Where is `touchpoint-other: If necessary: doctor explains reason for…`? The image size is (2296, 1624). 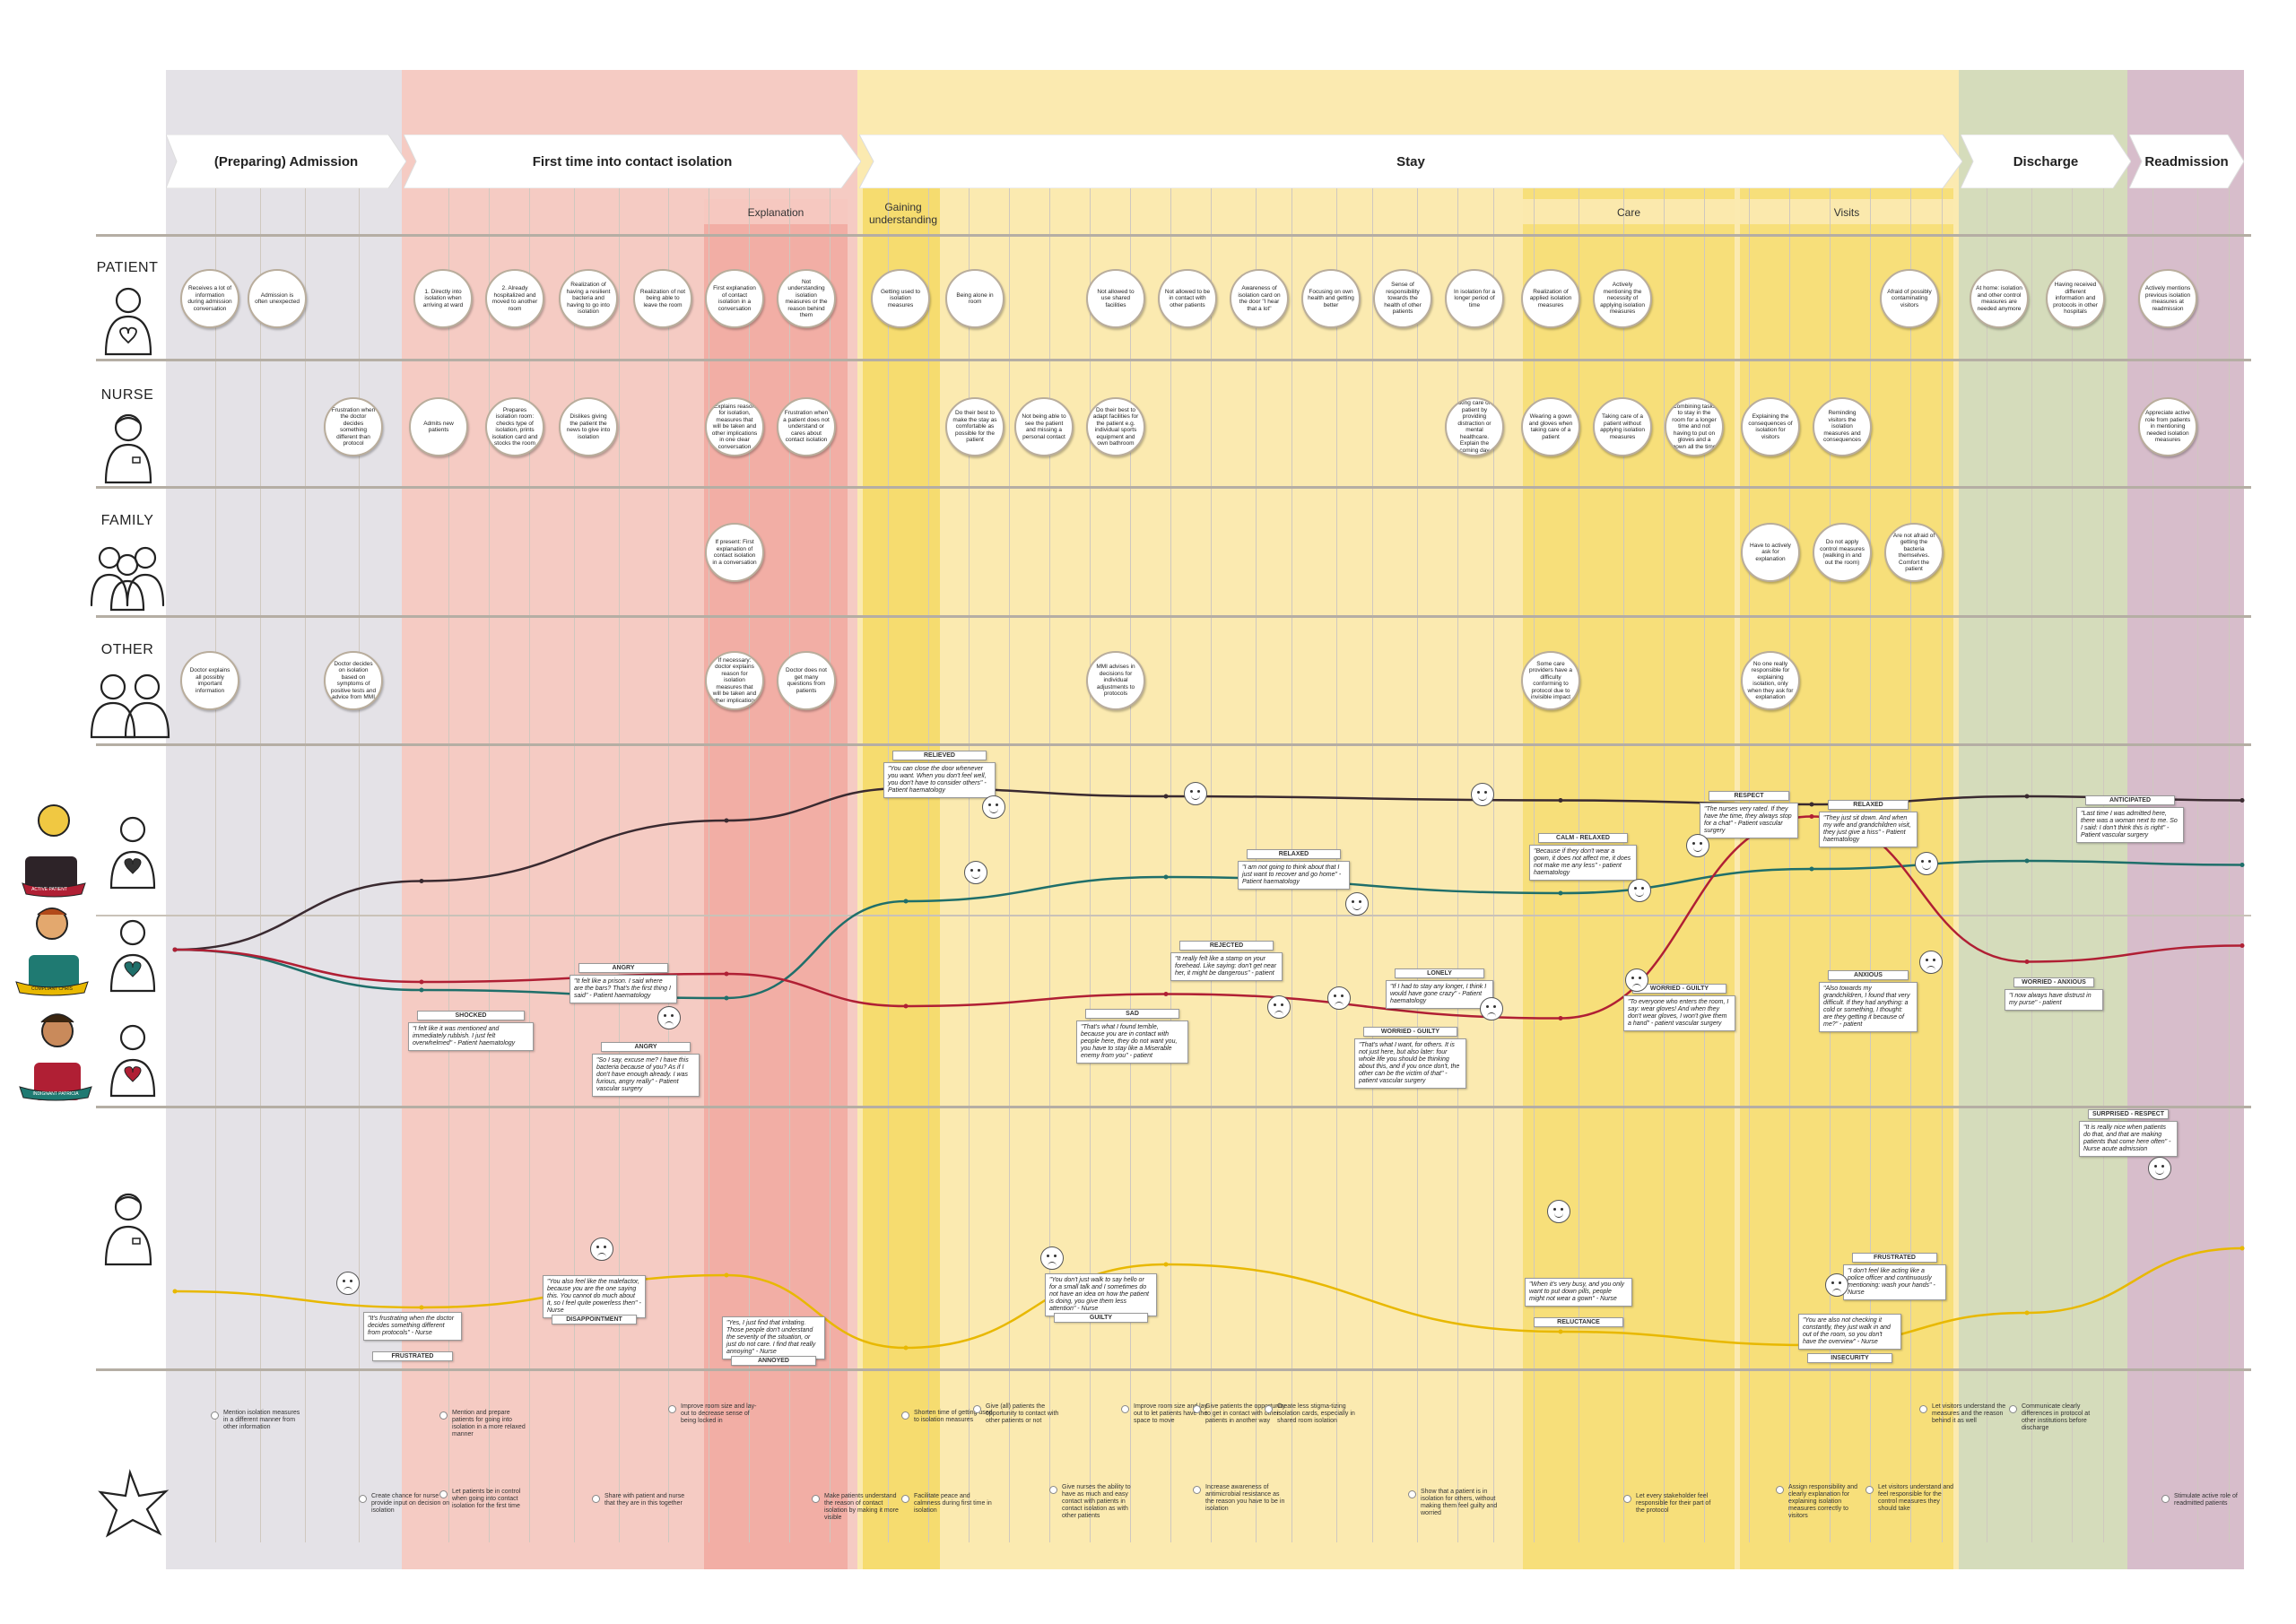
touchpoint-other: If necessary: doctor explains reason for… is located at coordinates (734, 680).